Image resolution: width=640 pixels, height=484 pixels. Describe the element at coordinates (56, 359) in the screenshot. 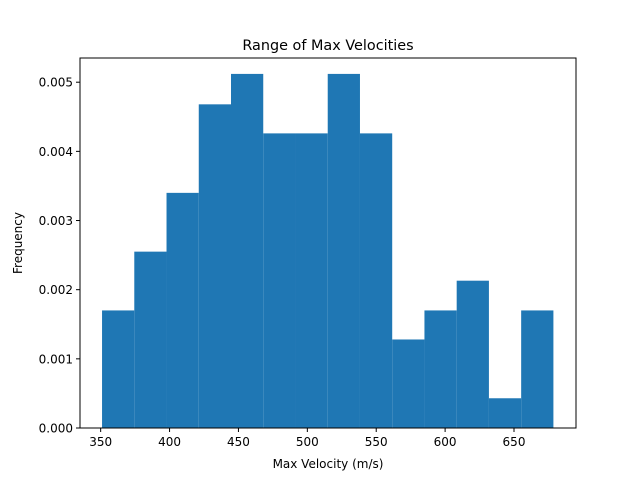

I see `y-tick-label: 0.001` at that location.